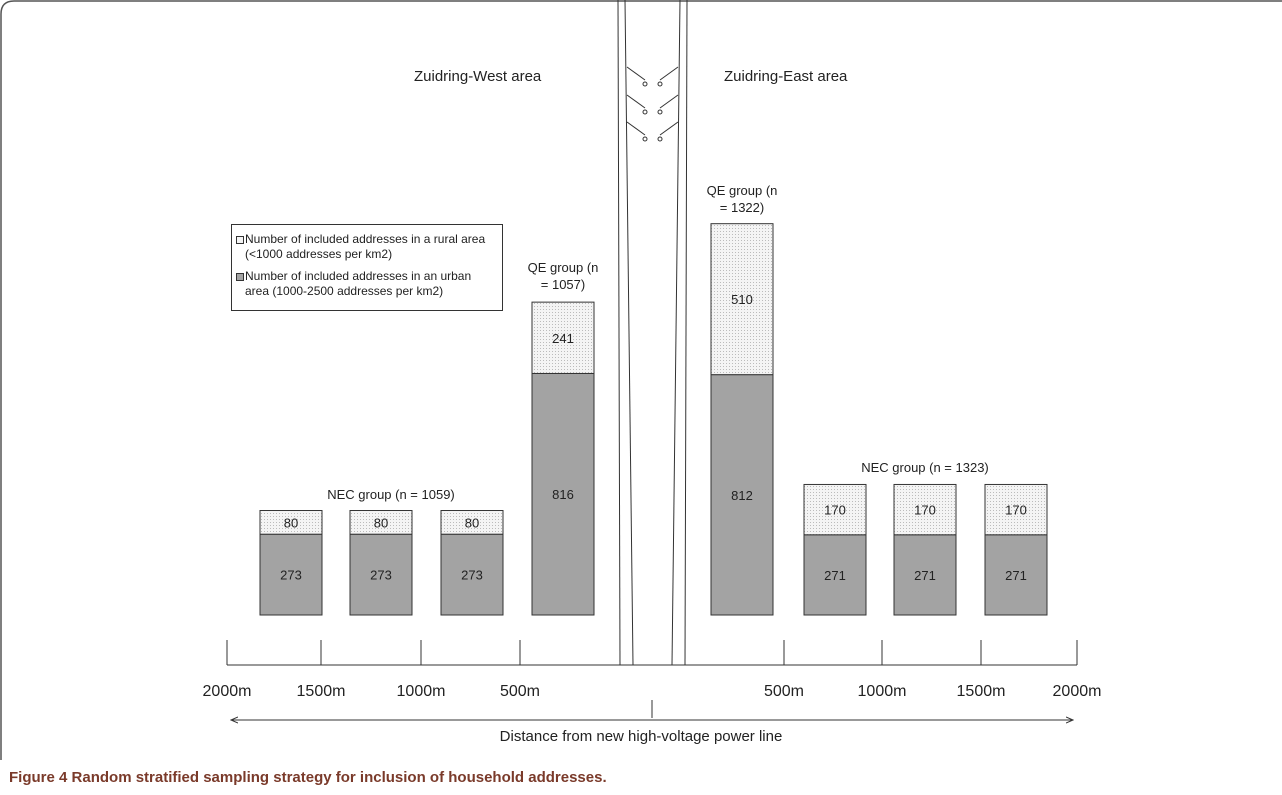 This screenshot has height=795, width=1282. What do you see at coordinates (652, 333) in the screenshot?
I see `tower` at bounding box center [652, 333].